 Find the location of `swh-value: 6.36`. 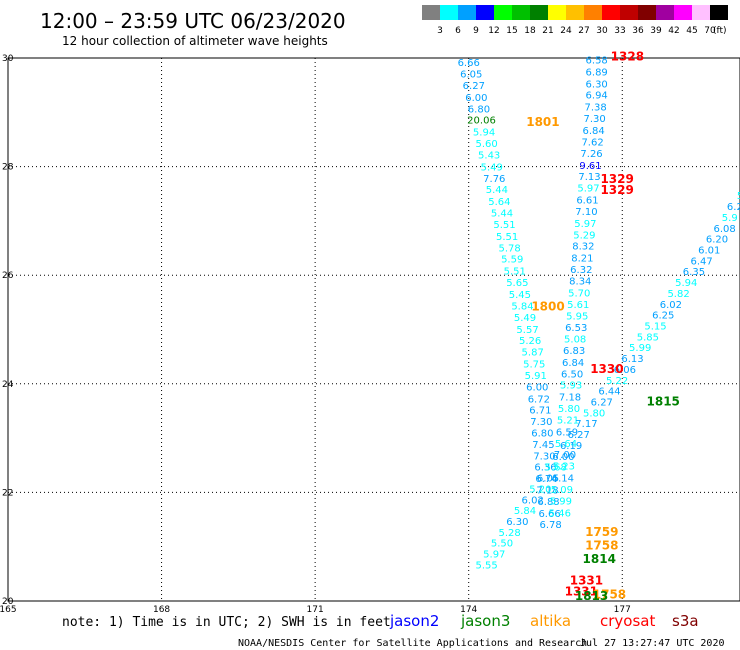

swh-value: 6.36 is located at coordinates (545, 468).